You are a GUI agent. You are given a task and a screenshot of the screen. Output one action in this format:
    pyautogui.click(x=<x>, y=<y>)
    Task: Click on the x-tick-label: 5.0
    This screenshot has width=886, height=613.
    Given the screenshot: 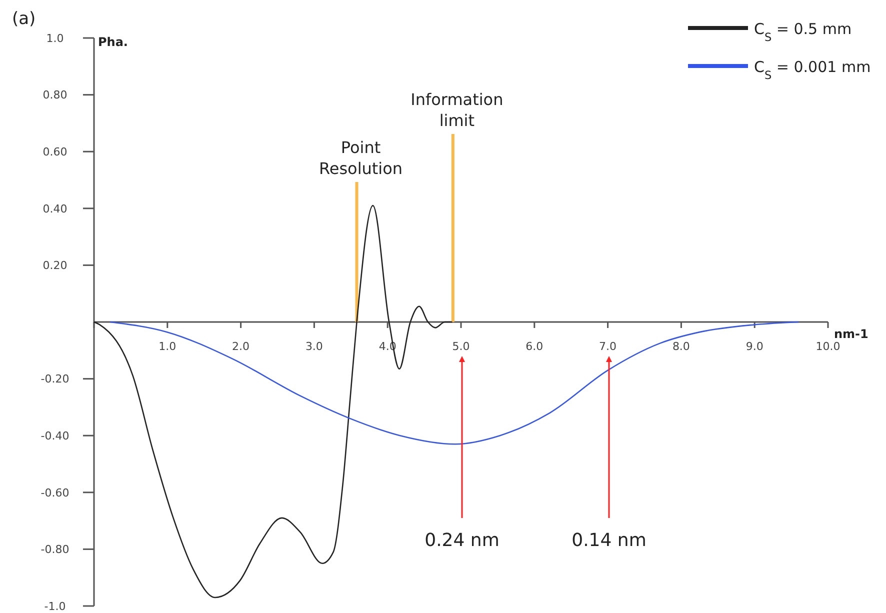 What is the action you would take?
    pyautogui.click(x=461, y=346)
    